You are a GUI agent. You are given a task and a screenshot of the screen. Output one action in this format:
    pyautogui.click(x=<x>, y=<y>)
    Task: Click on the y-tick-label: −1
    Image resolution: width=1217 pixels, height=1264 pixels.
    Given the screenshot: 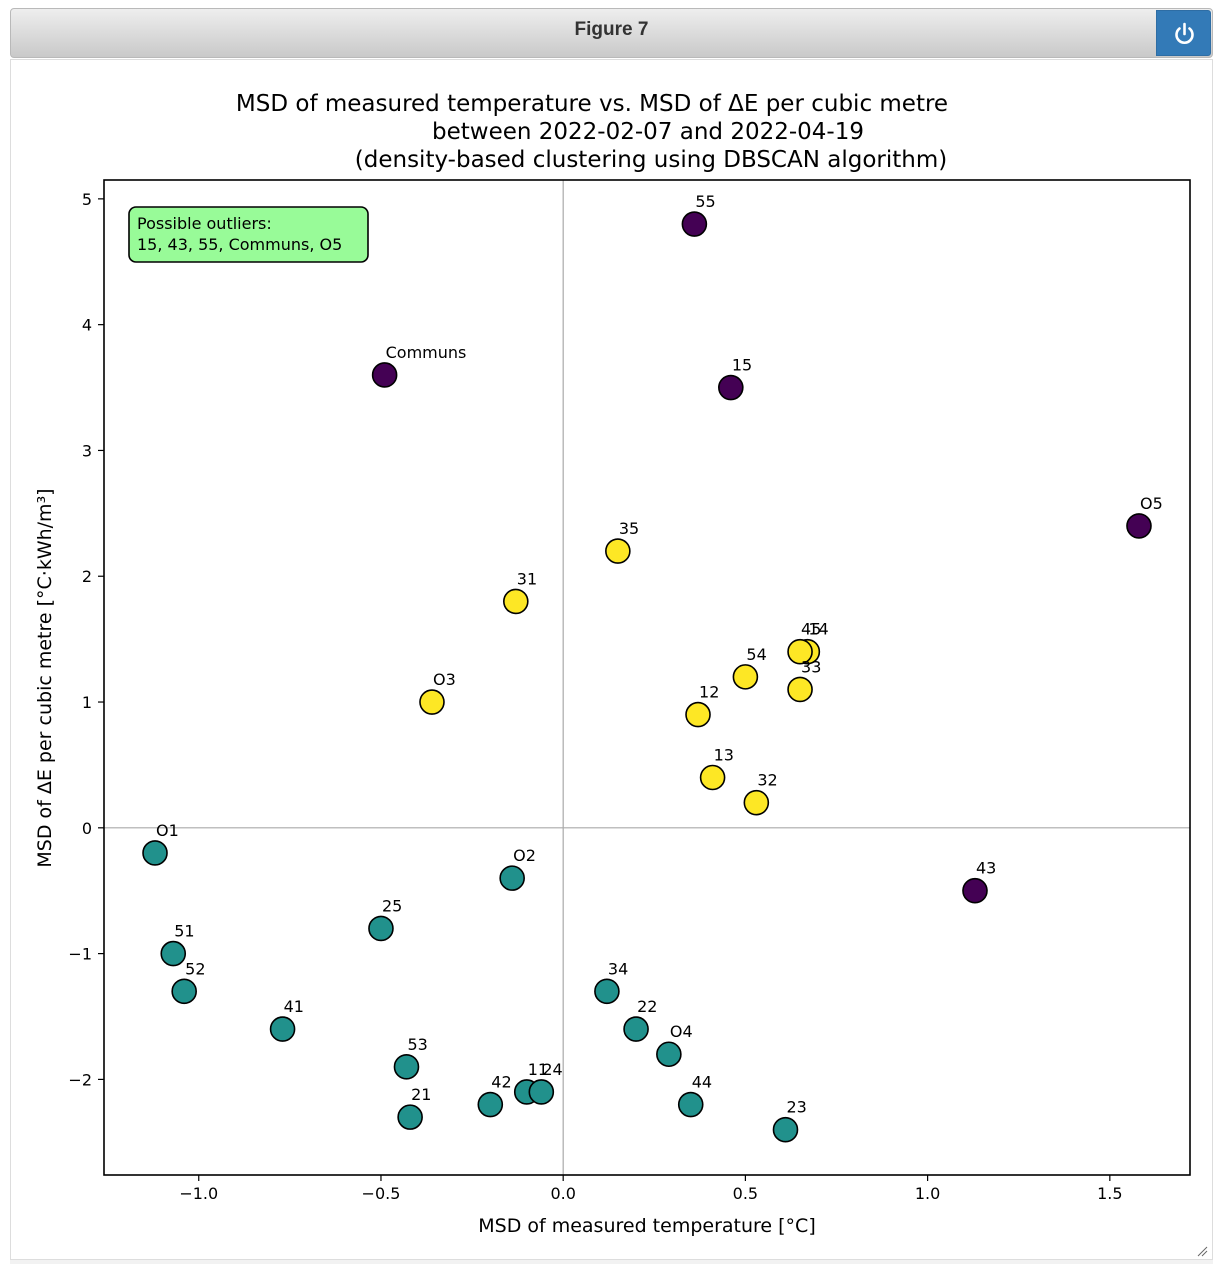 What is the action you would take?
    pyautogui.click(x=80, y=954)
    